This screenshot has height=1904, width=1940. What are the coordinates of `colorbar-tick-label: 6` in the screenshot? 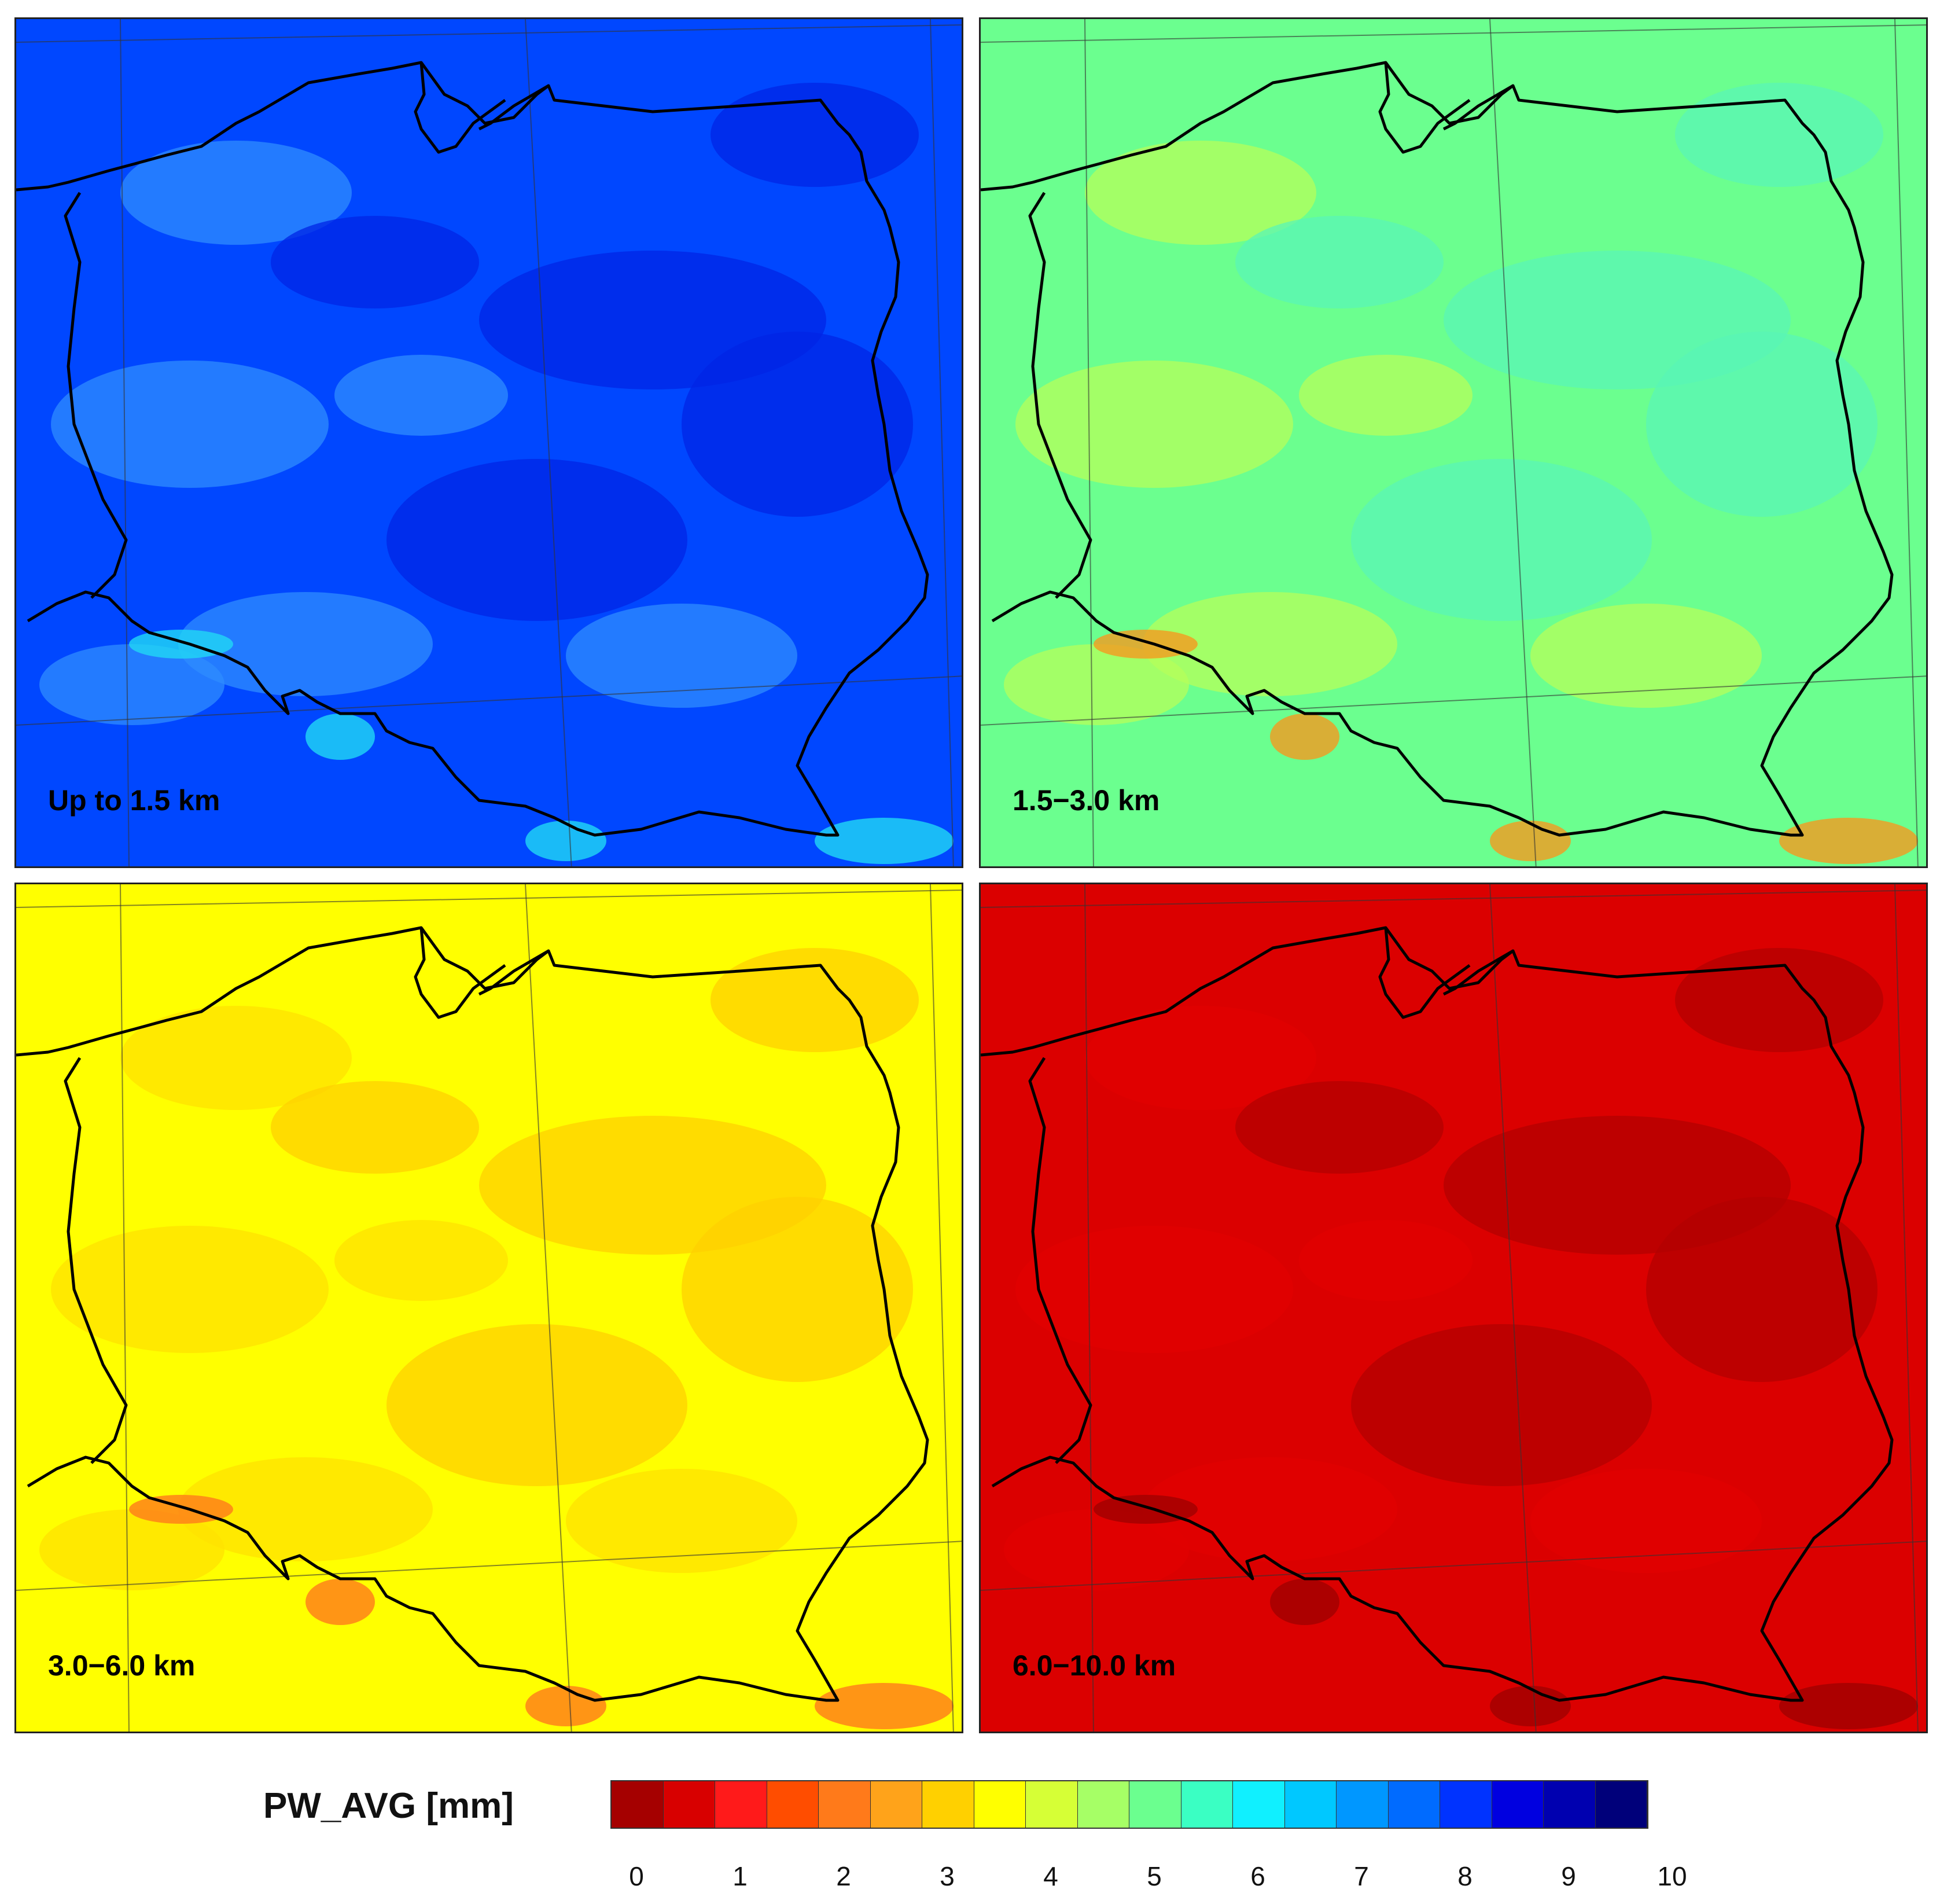 It's located at (1257, 1876).